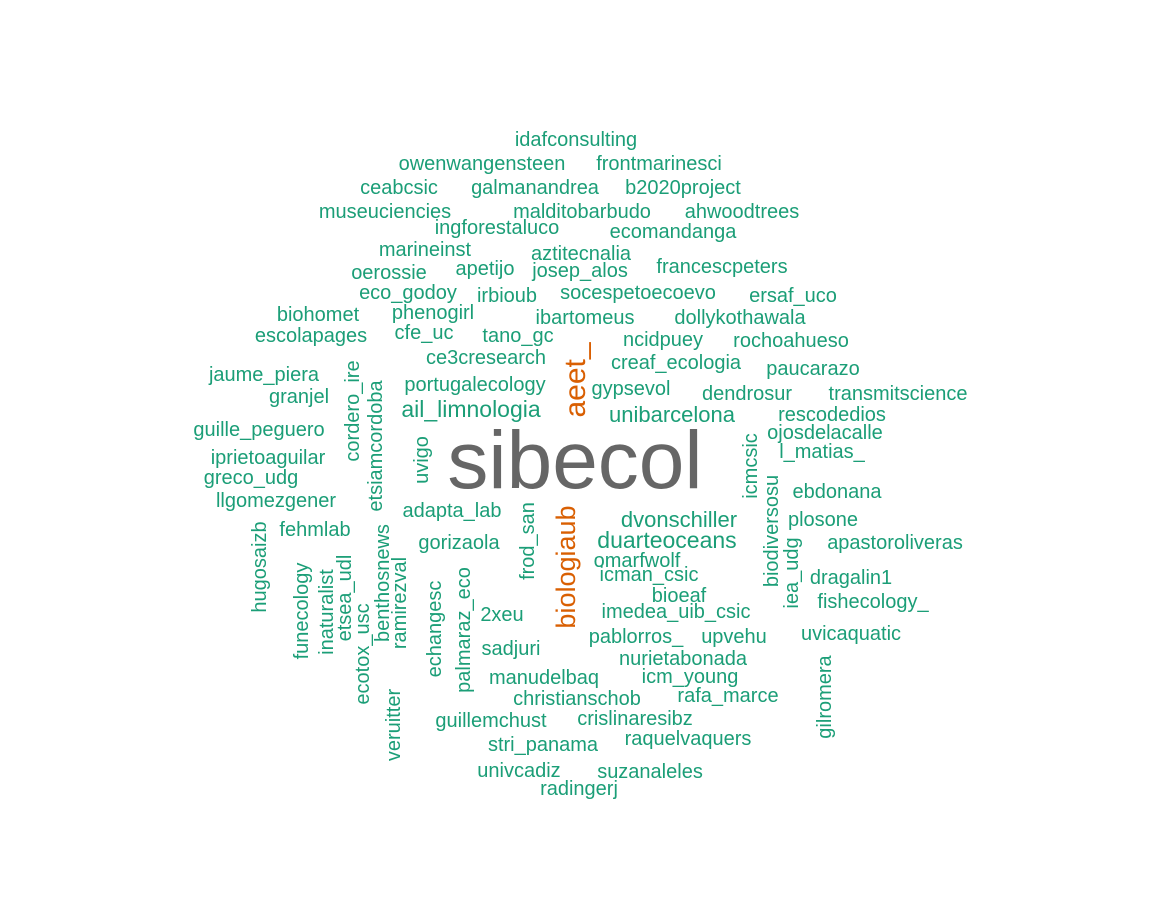 Image resolution: width=1152 pixels, height=921 pixels. I want to click on word-josep-alos: josep_alos, so click(579, 271).